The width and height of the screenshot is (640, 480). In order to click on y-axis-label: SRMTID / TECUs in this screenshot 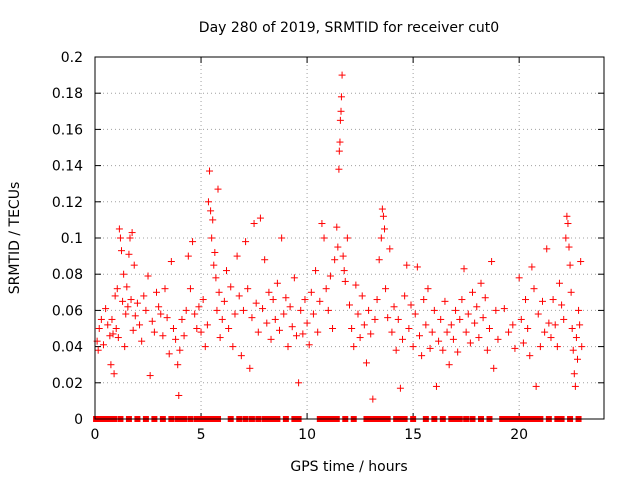, I will do `click(15, 238)`.